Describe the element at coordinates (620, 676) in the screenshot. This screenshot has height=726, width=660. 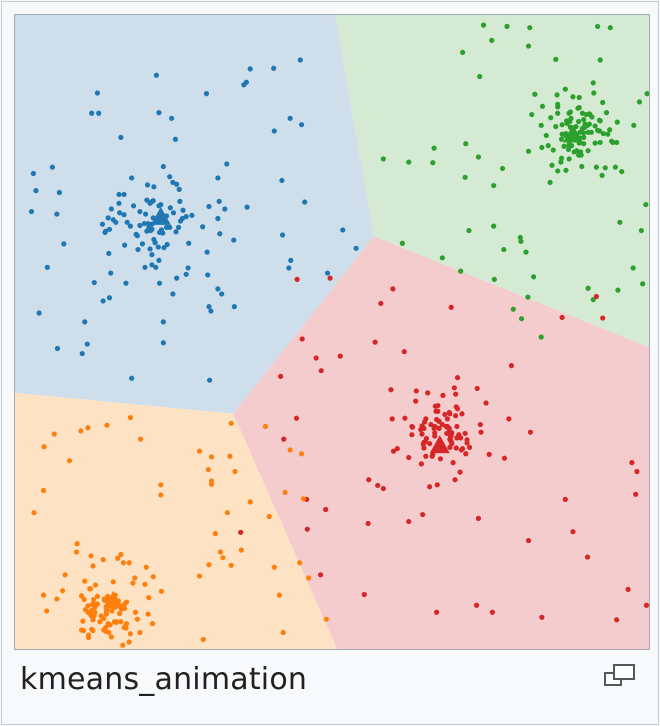
I see `enlarge-icon` at that location.